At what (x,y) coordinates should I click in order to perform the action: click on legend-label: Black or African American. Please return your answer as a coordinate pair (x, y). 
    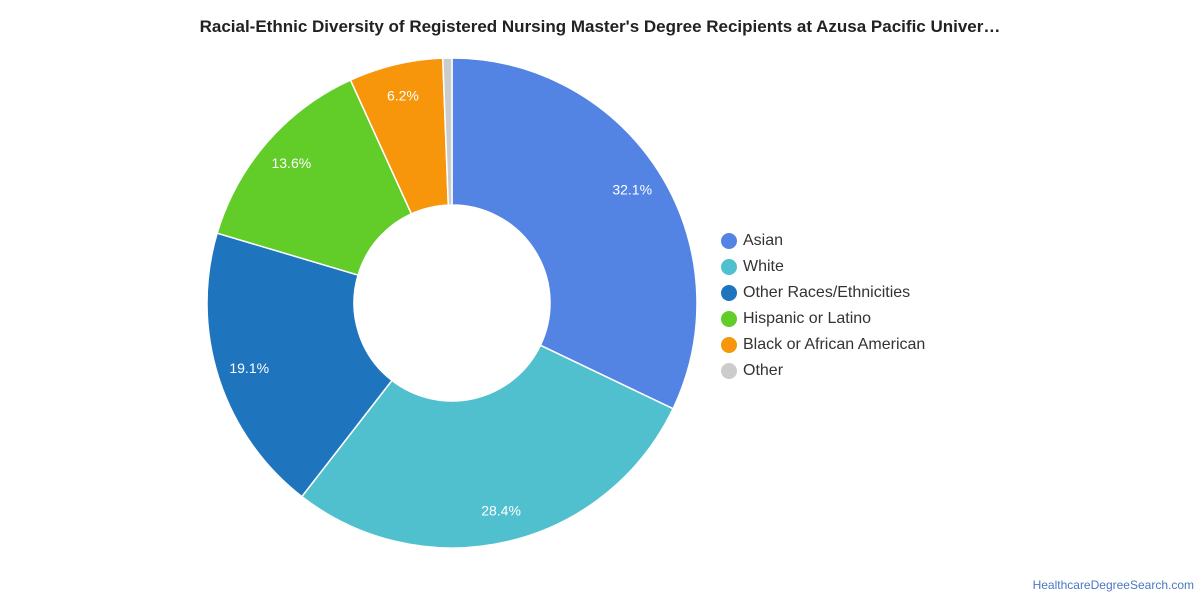
    Looking at the image, I should click on (834, 344).